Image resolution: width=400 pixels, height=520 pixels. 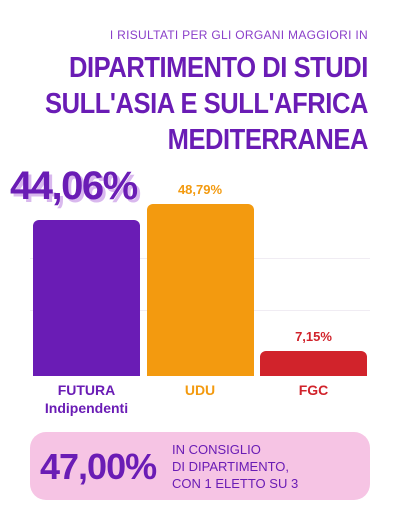 I want to click on summary-box, so click(x=200, y=466).